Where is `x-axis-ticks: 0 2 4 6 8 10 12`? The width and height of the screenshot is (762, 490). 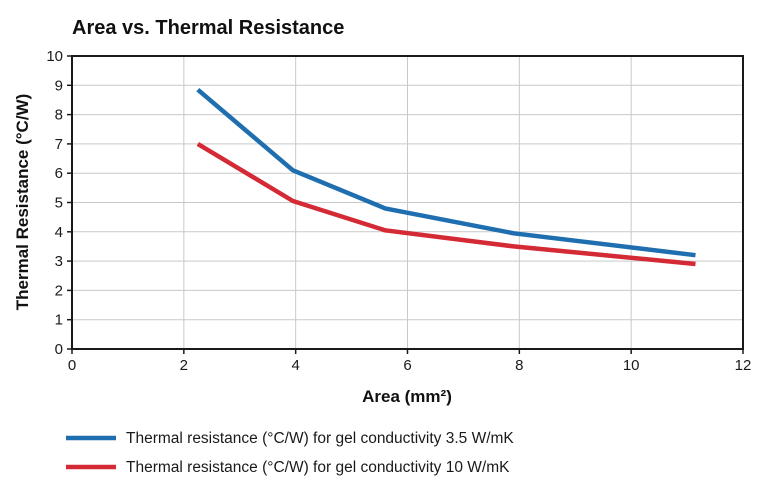 x-axis-ticks: 0 2 4 6 8 10 12 is located at coordinates (410, 361).